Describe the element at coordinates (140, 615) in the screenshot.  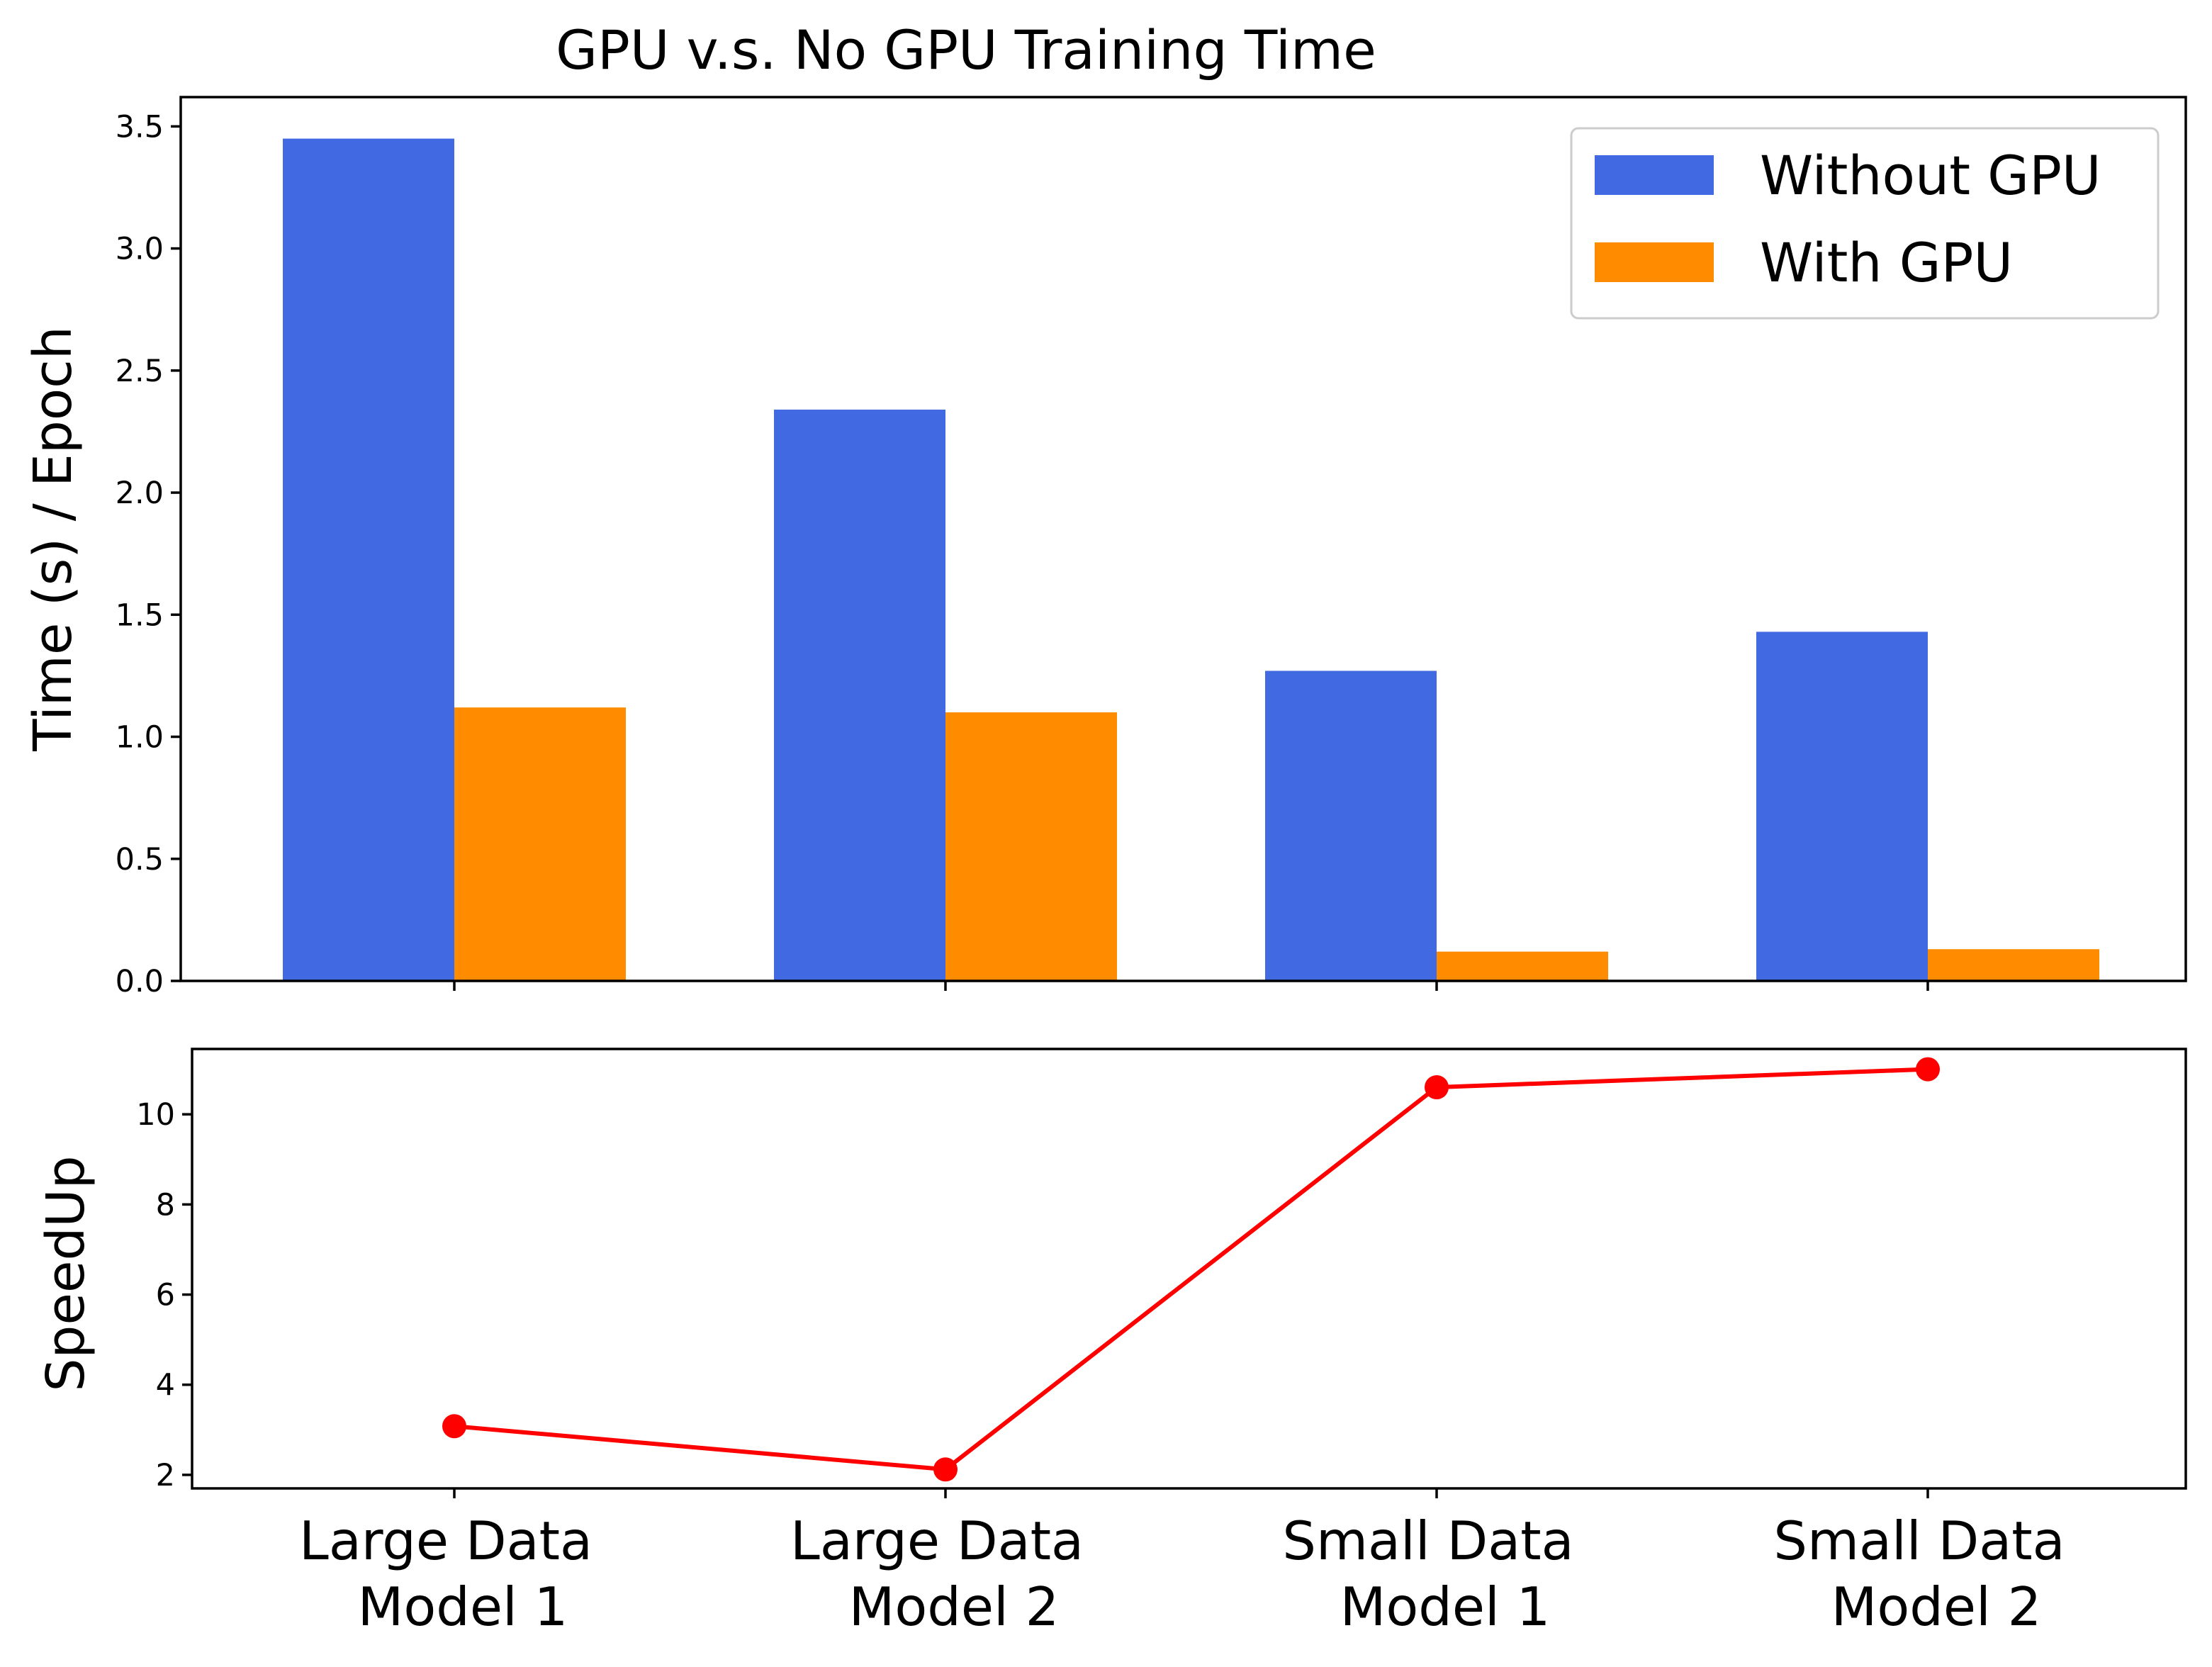
I see `bar-y-tick-label: 1.5` at that location.